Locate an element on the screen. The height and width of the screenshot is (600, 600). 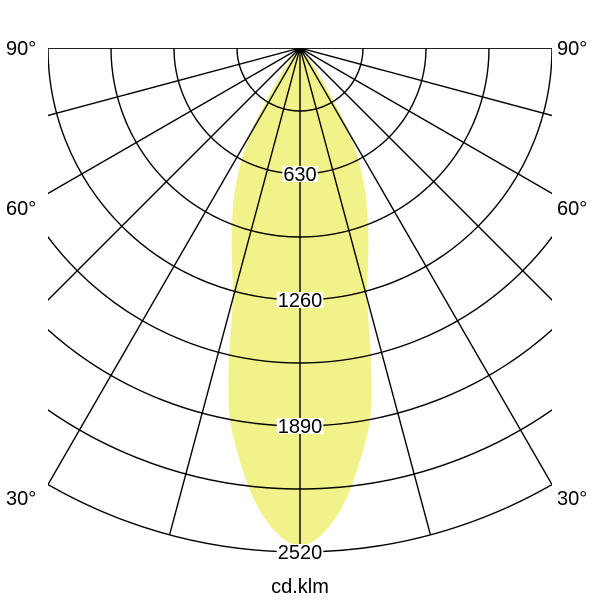
unit-label: cd.klm is located at coordinates (300, 587).